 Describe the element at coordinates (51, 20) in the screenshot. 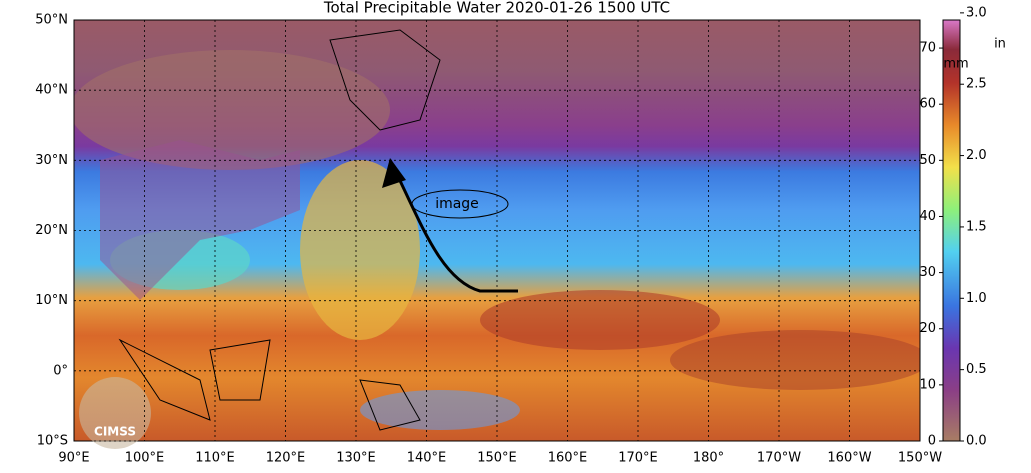

I see `lat-label: 50°N` at that location.